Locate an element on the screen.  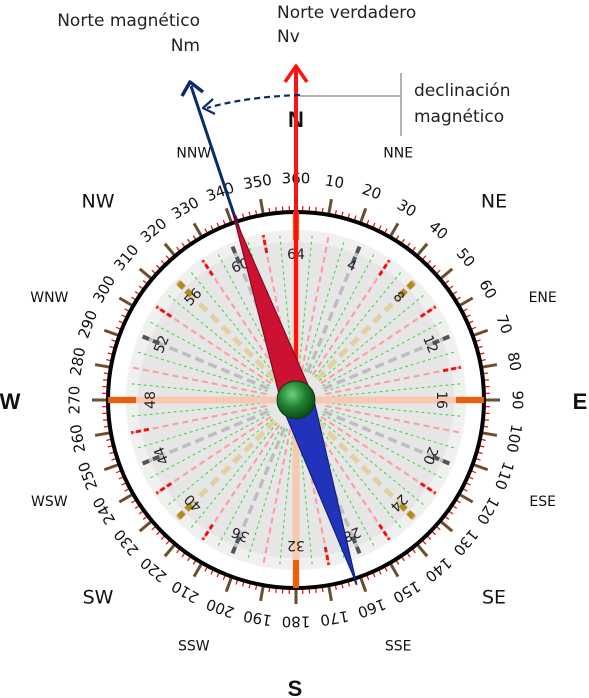
true-north-abbr: Nv is located at coordinates (288, 37).